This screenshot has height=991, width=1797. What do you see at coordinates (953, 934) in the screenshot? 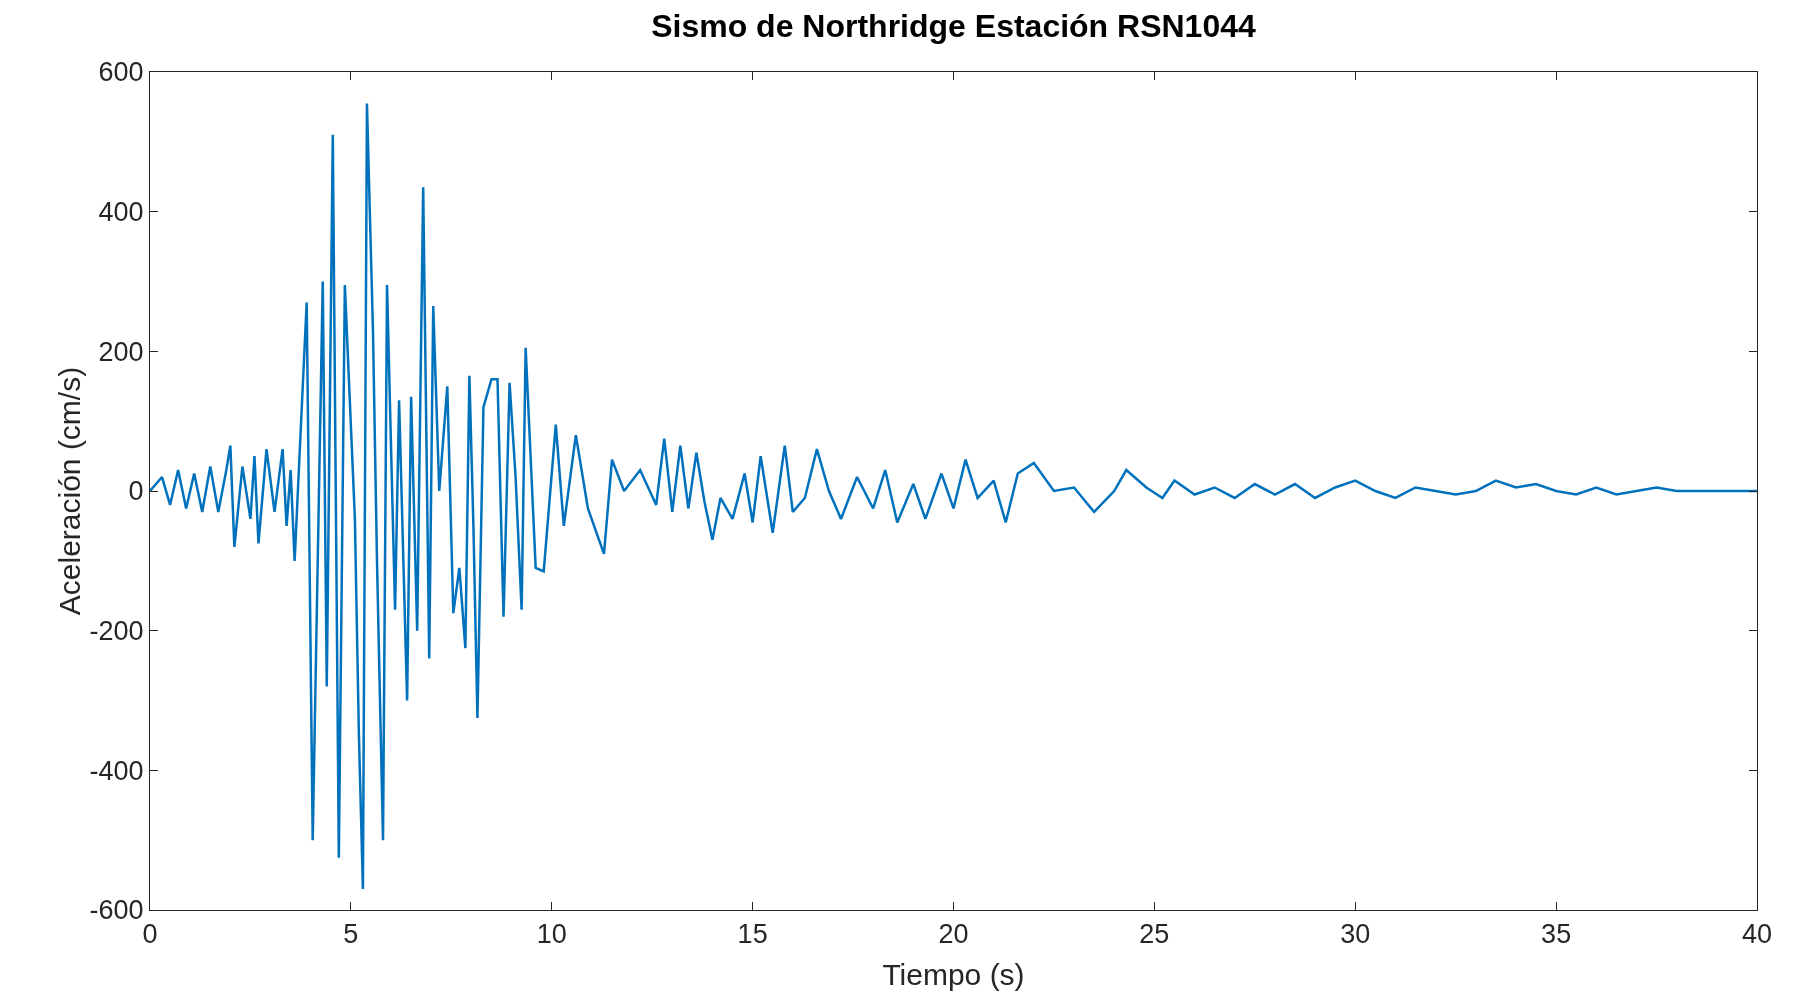
I see `x-tick-label: 20` at bounding box center [953, 934].